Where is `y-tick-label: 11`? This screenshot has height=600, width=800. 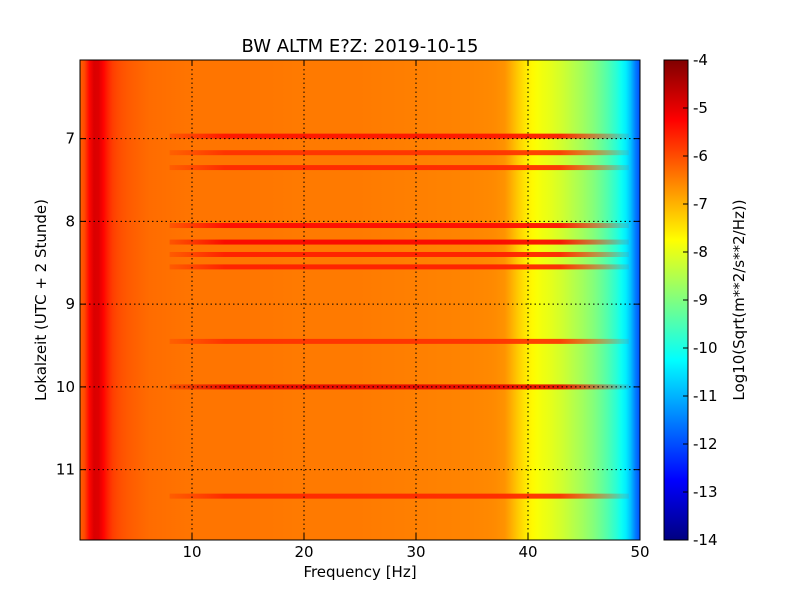
y-tick-label: 11 is located at coordinates (65, 470).